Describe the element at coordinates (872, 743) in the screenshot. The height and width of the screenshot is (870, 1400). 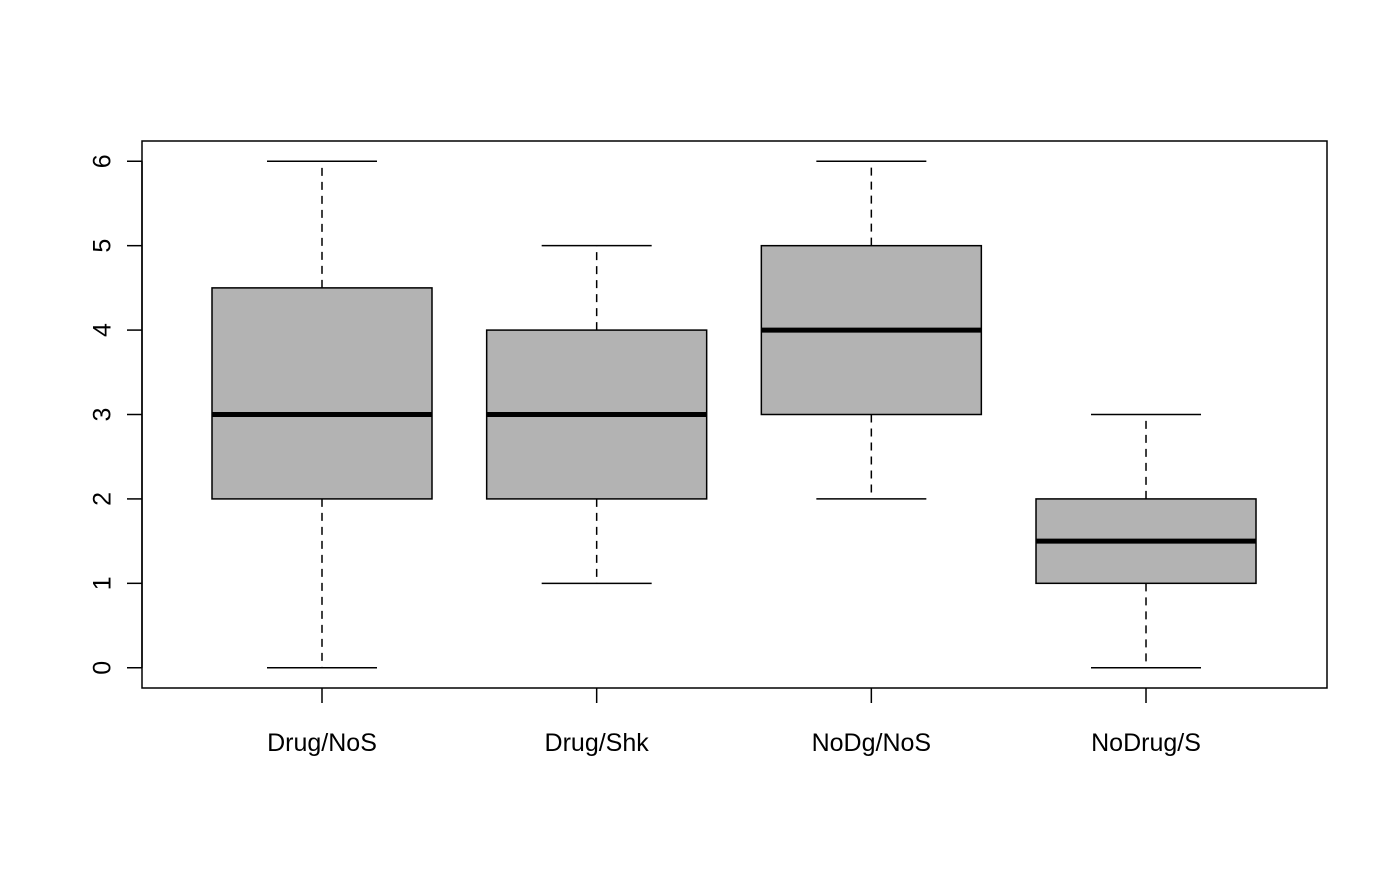
I see `x-category-label: NoDg/NoS` at that location.